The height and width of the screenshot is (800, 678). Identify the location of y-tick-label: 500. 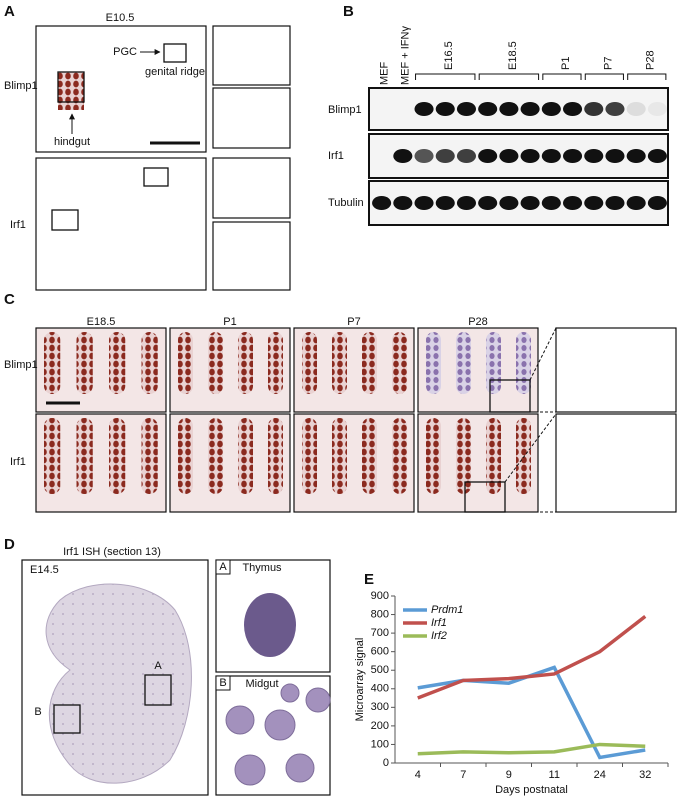
(380, 670).